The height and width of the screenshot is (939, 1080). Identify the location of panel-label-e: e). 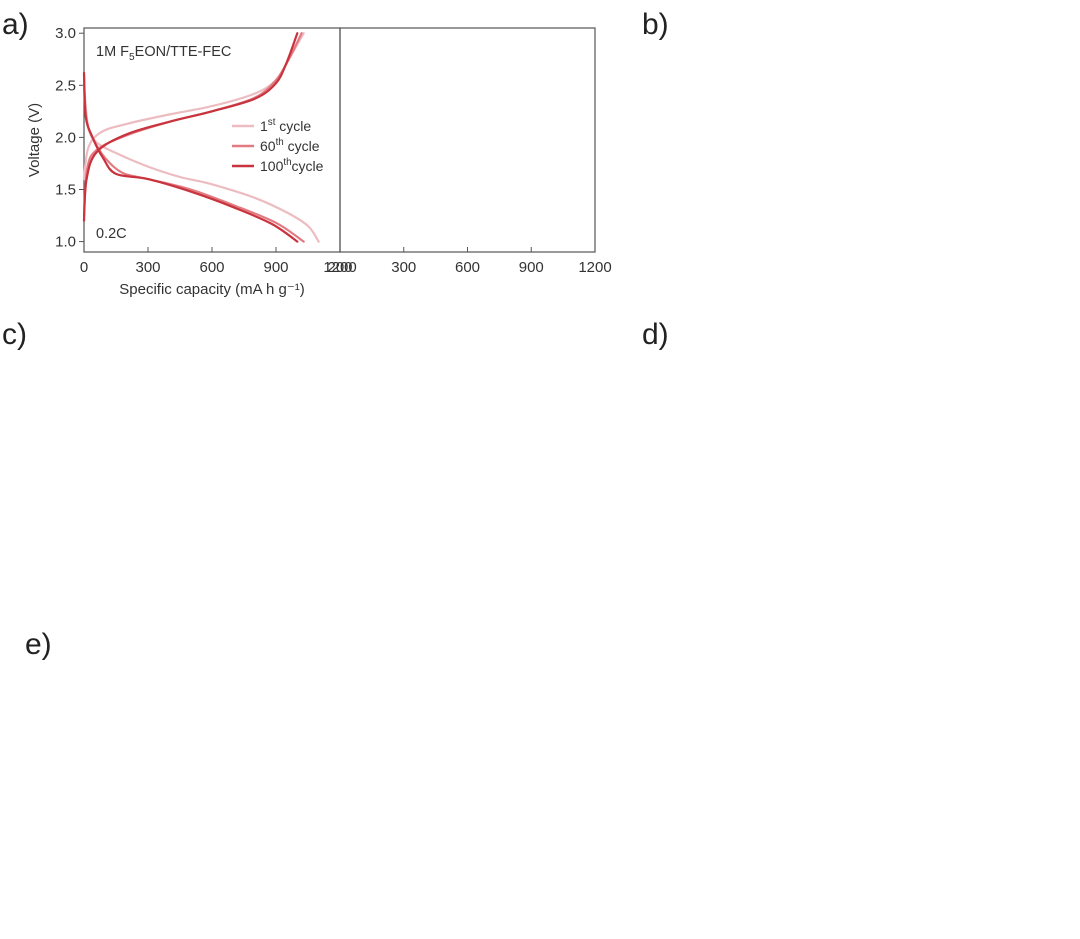
(38, 644).